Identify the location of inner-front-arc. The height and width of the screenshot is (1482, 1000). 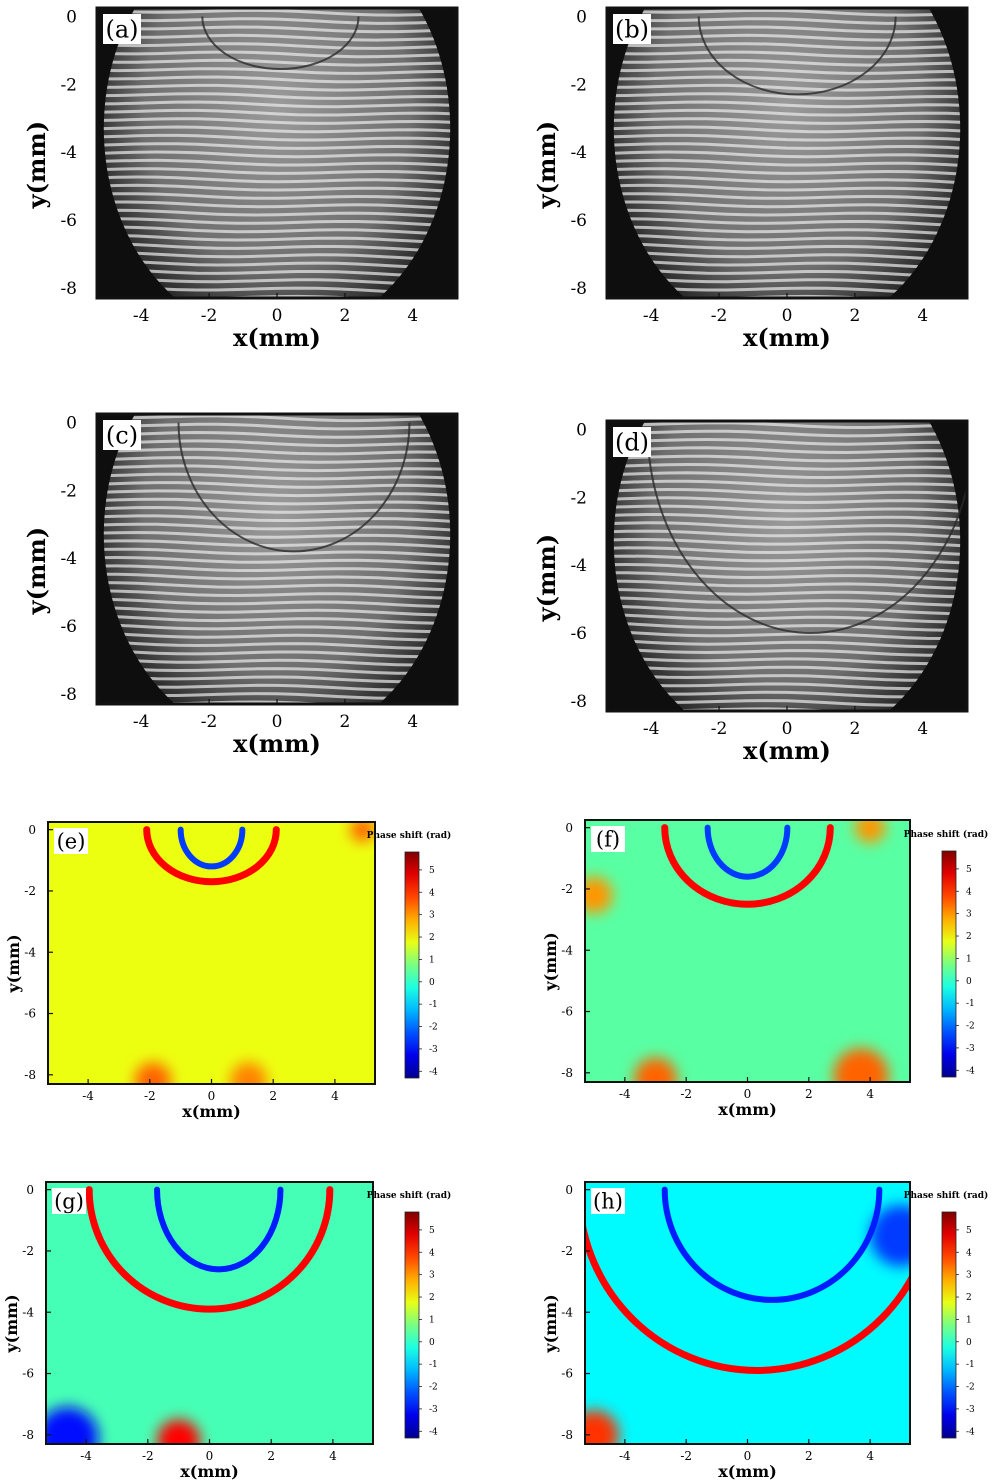
(211, 848).